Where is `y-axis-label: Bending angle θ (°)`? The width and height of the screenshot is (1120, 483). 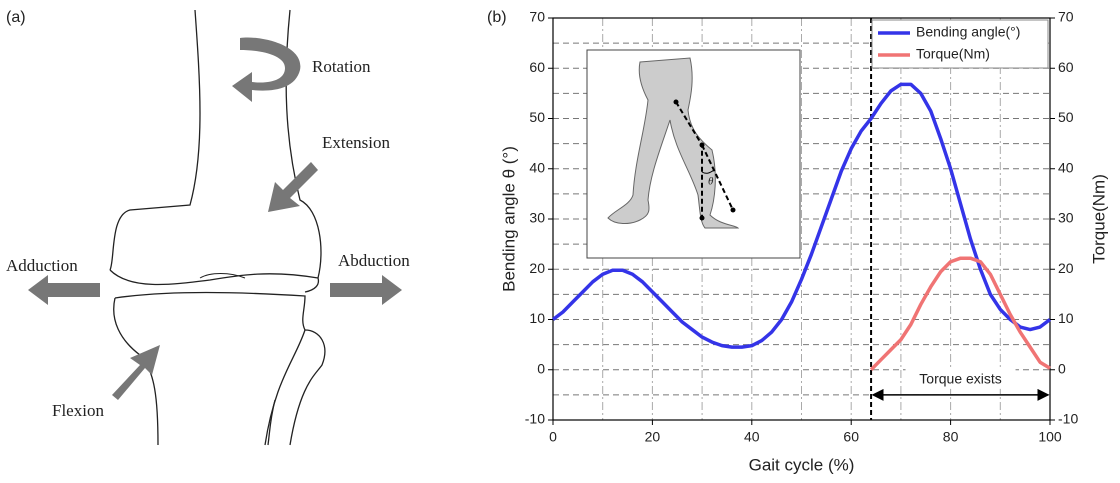 y-axis-label: Bending angle θ (°) is located at coordinates (508, 219).